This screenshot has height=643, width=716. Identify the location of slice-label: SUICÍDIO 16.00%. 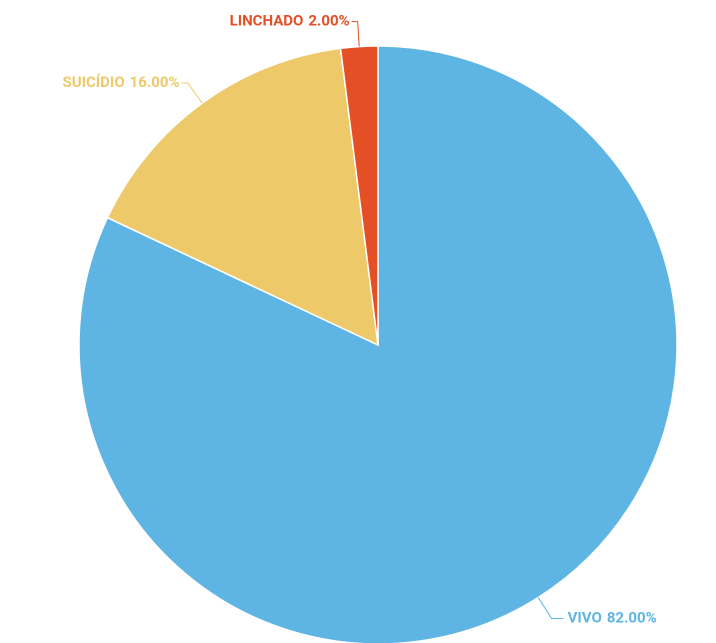
(120, 82).